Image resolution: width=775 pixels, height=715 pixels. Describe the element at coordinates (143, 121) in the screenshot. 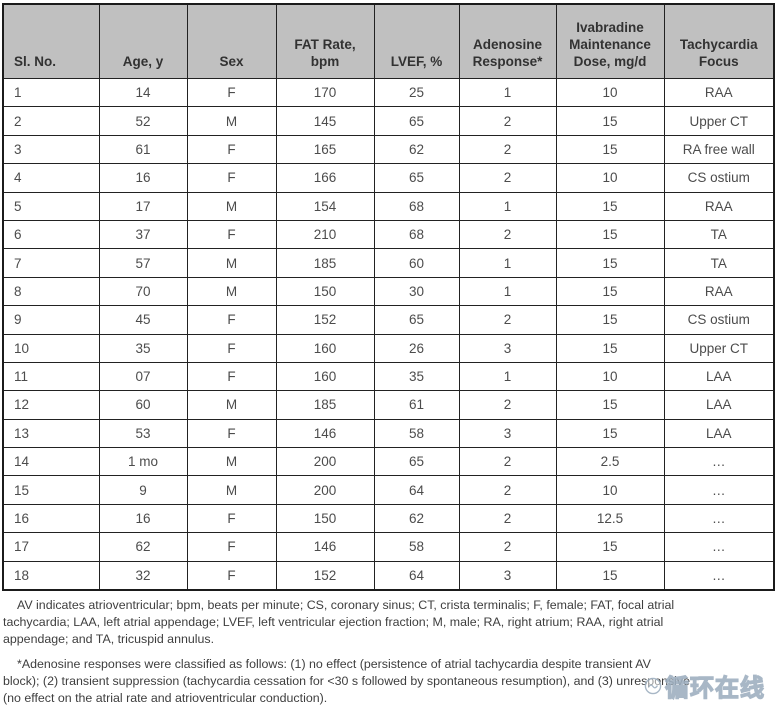

I see `table-cell: 52` at that location.